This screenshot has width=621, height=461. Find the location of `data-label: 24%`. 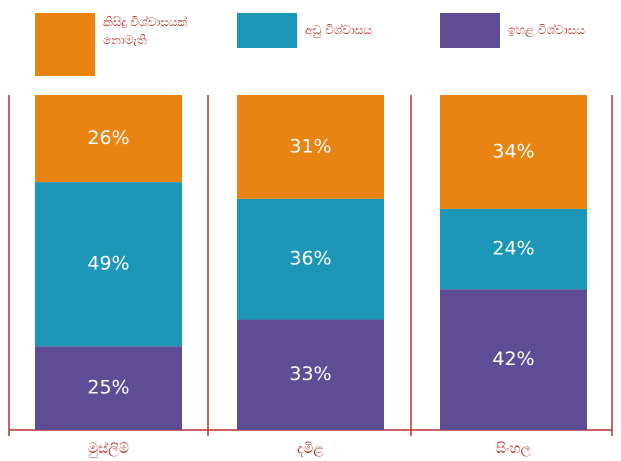

data-label: 24% is located at coordinates (513, 249).